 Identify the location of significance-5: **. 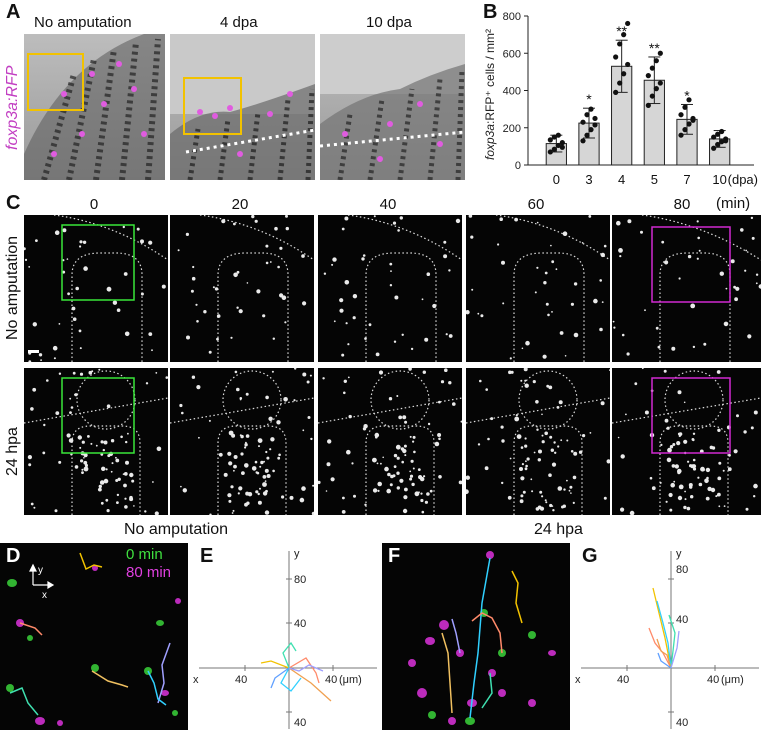
(654, 48).